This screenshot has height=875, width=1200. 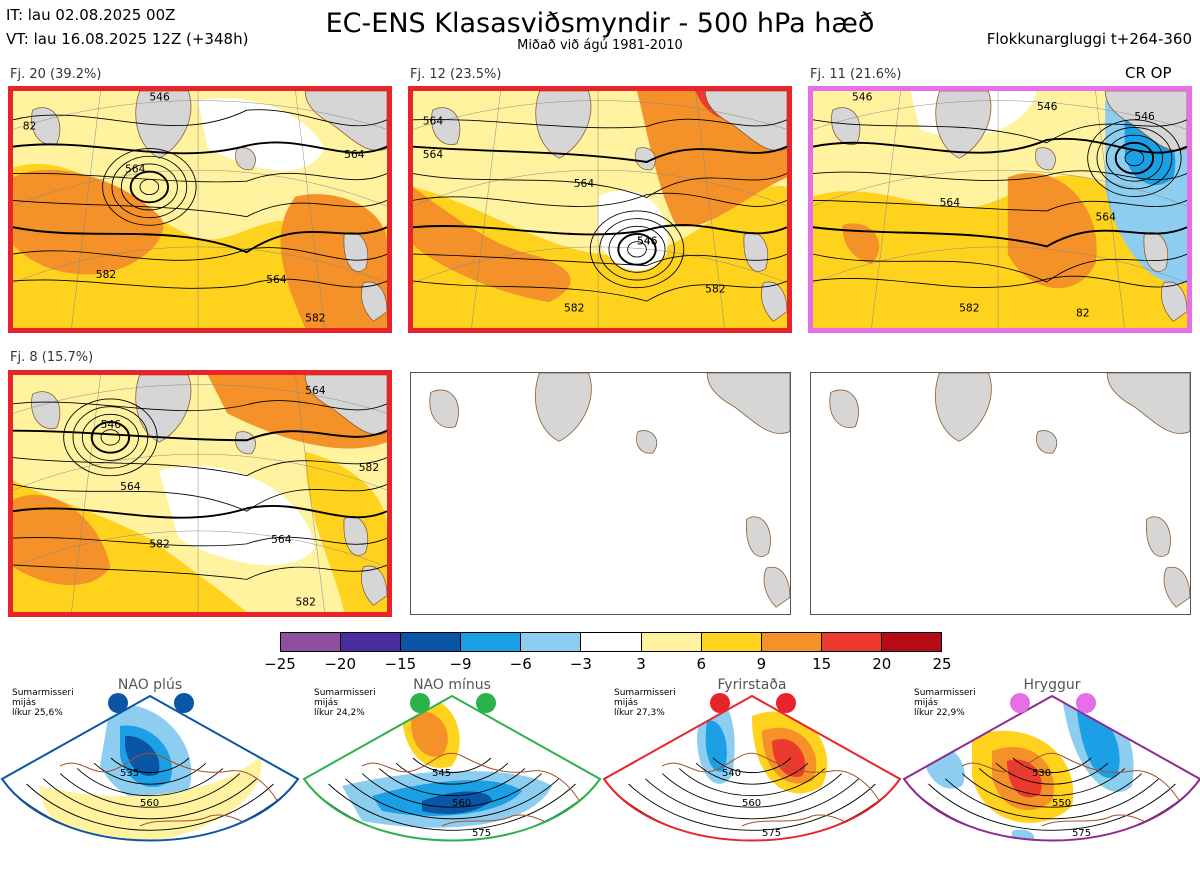 I want to click on regime-sector-svg: 535 560, so click(x=150, y=768).